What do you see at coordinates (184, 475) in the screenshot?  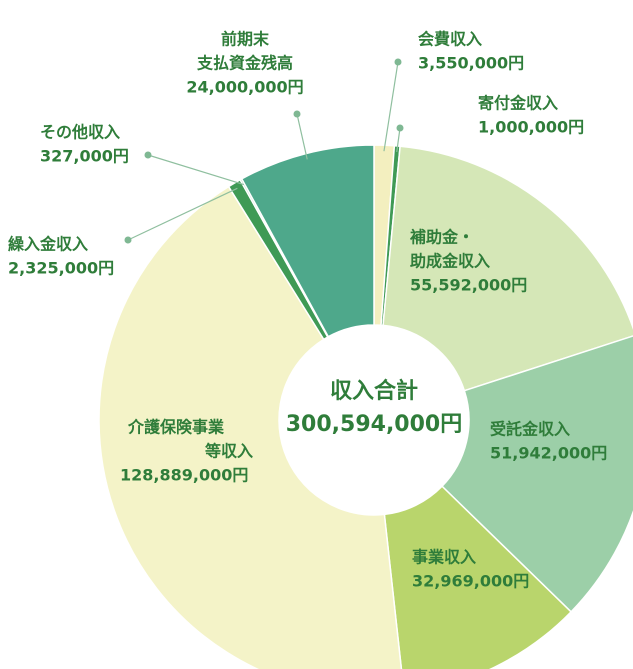 I see `value-label: 128,889,000円` at bounding box center [184, 475].